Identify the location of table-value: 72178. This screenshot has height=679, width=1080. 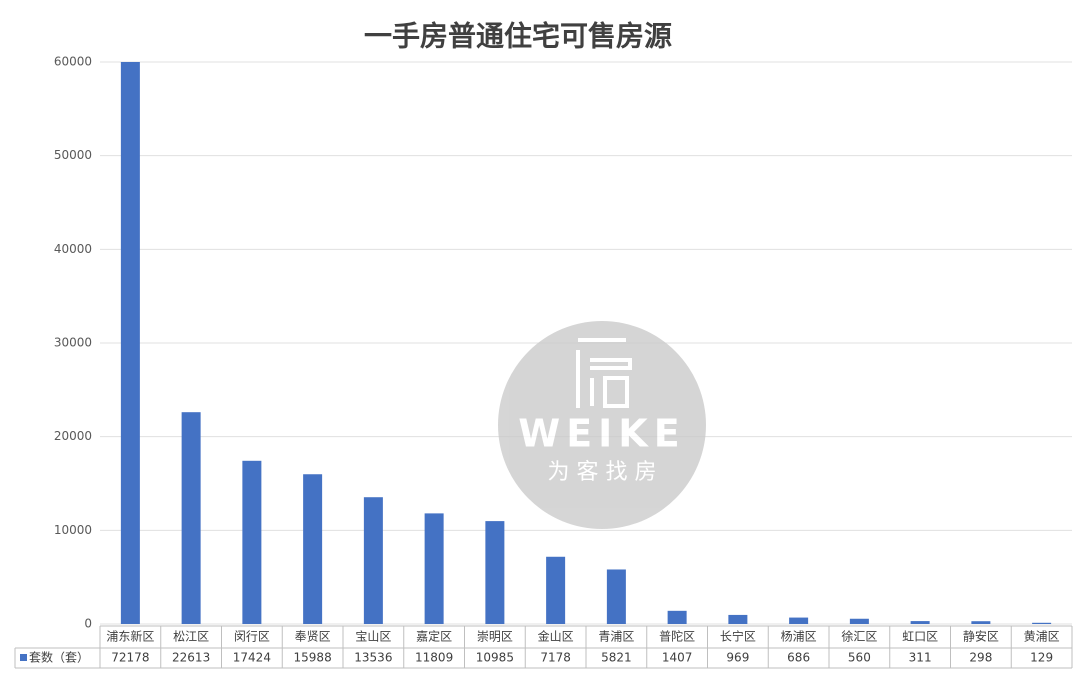
(130, 658).